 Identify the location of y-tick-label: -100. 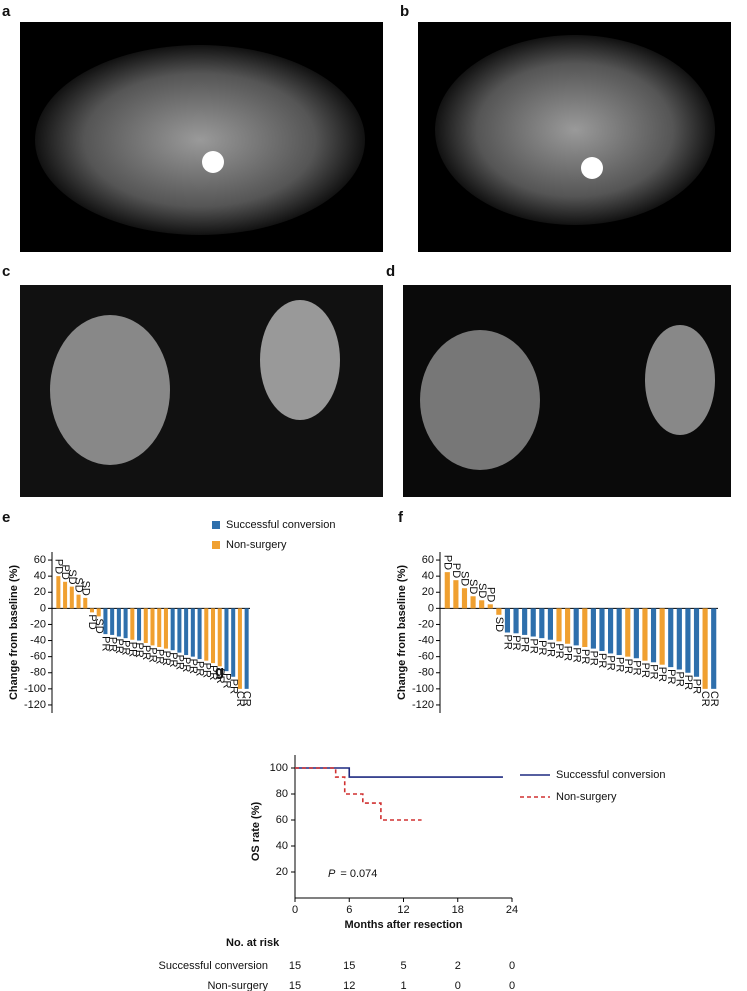
(423, 689).